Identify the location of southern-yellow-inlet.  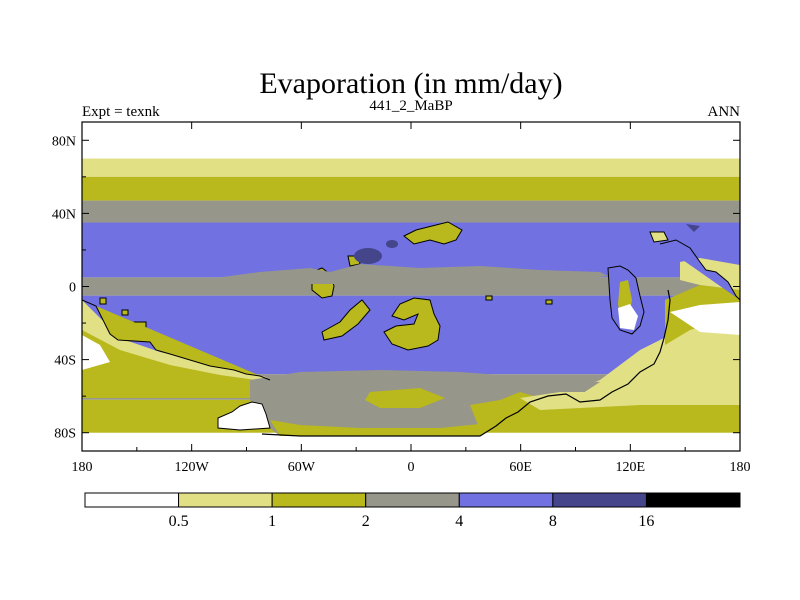
(385, 428).